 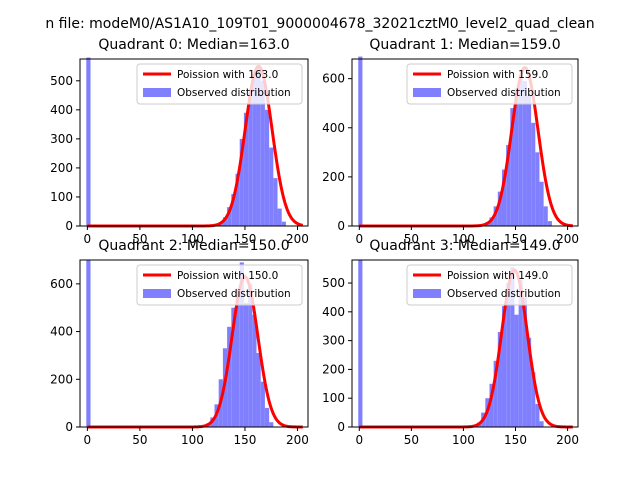 What do you see at coordinates (193, 45) in the screenshot?
I see `panel-title: Quadrant 0: Median=163.0` at bounding box center [193, 45].